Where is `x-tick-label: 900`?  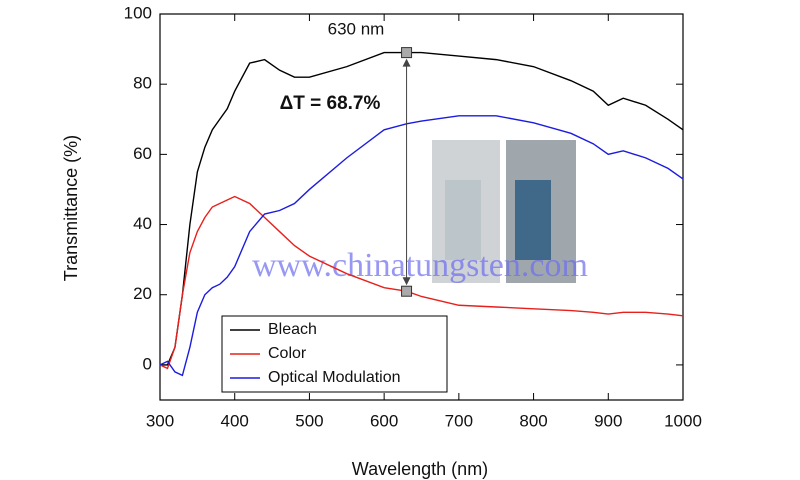 x-tick-label: 900 is located at coordinates (608, 420).